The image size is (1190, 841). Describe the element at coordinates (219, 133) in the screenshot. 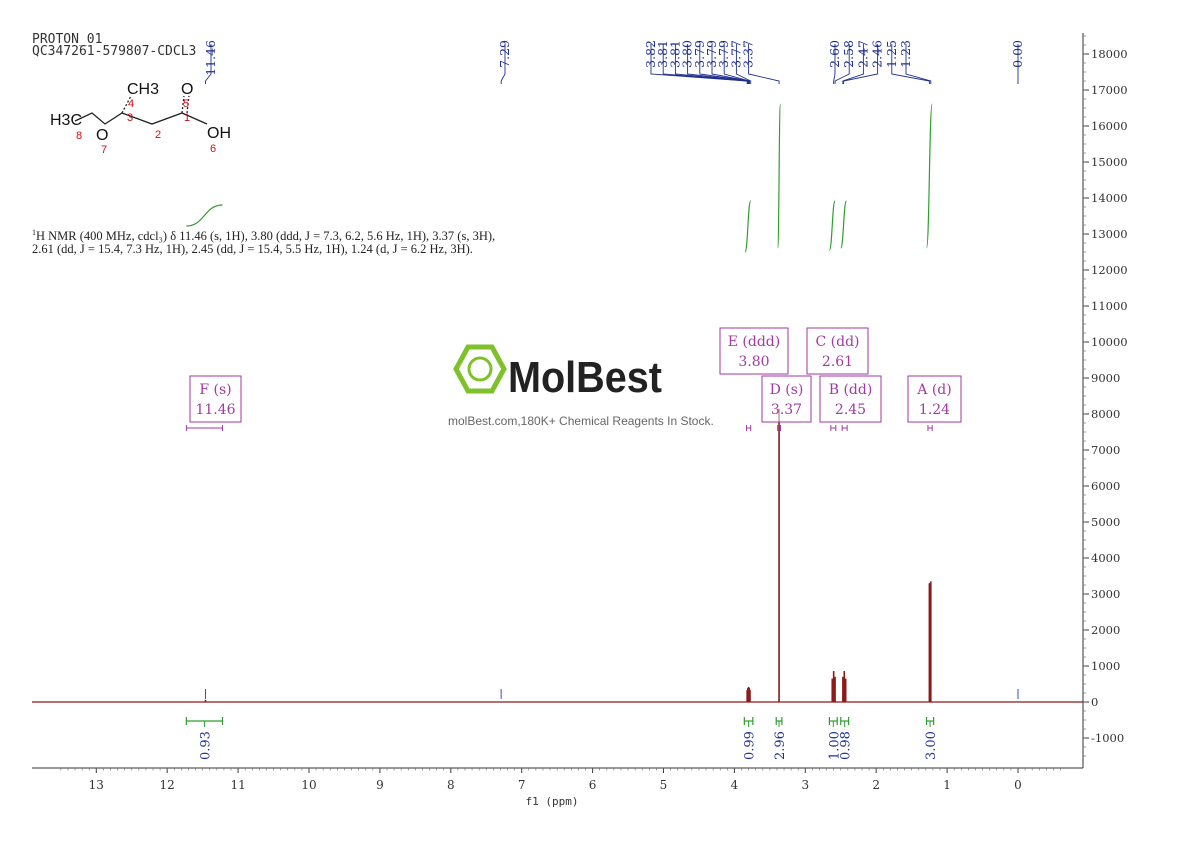

I see `atom-oh: OH` at that location.